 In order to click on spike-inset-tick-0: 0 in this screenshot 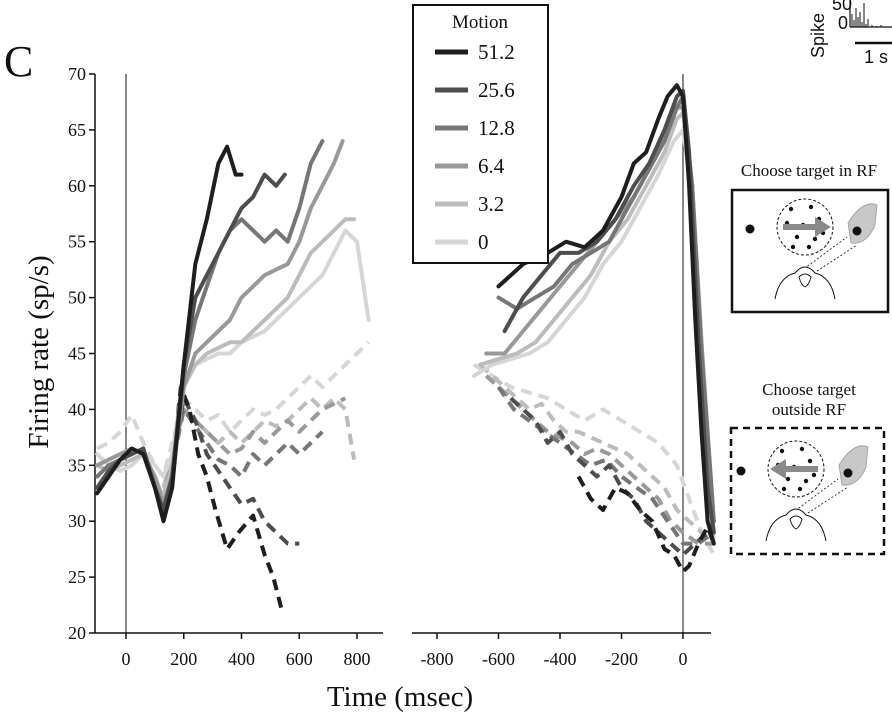, I will do `click(843, 23)`.